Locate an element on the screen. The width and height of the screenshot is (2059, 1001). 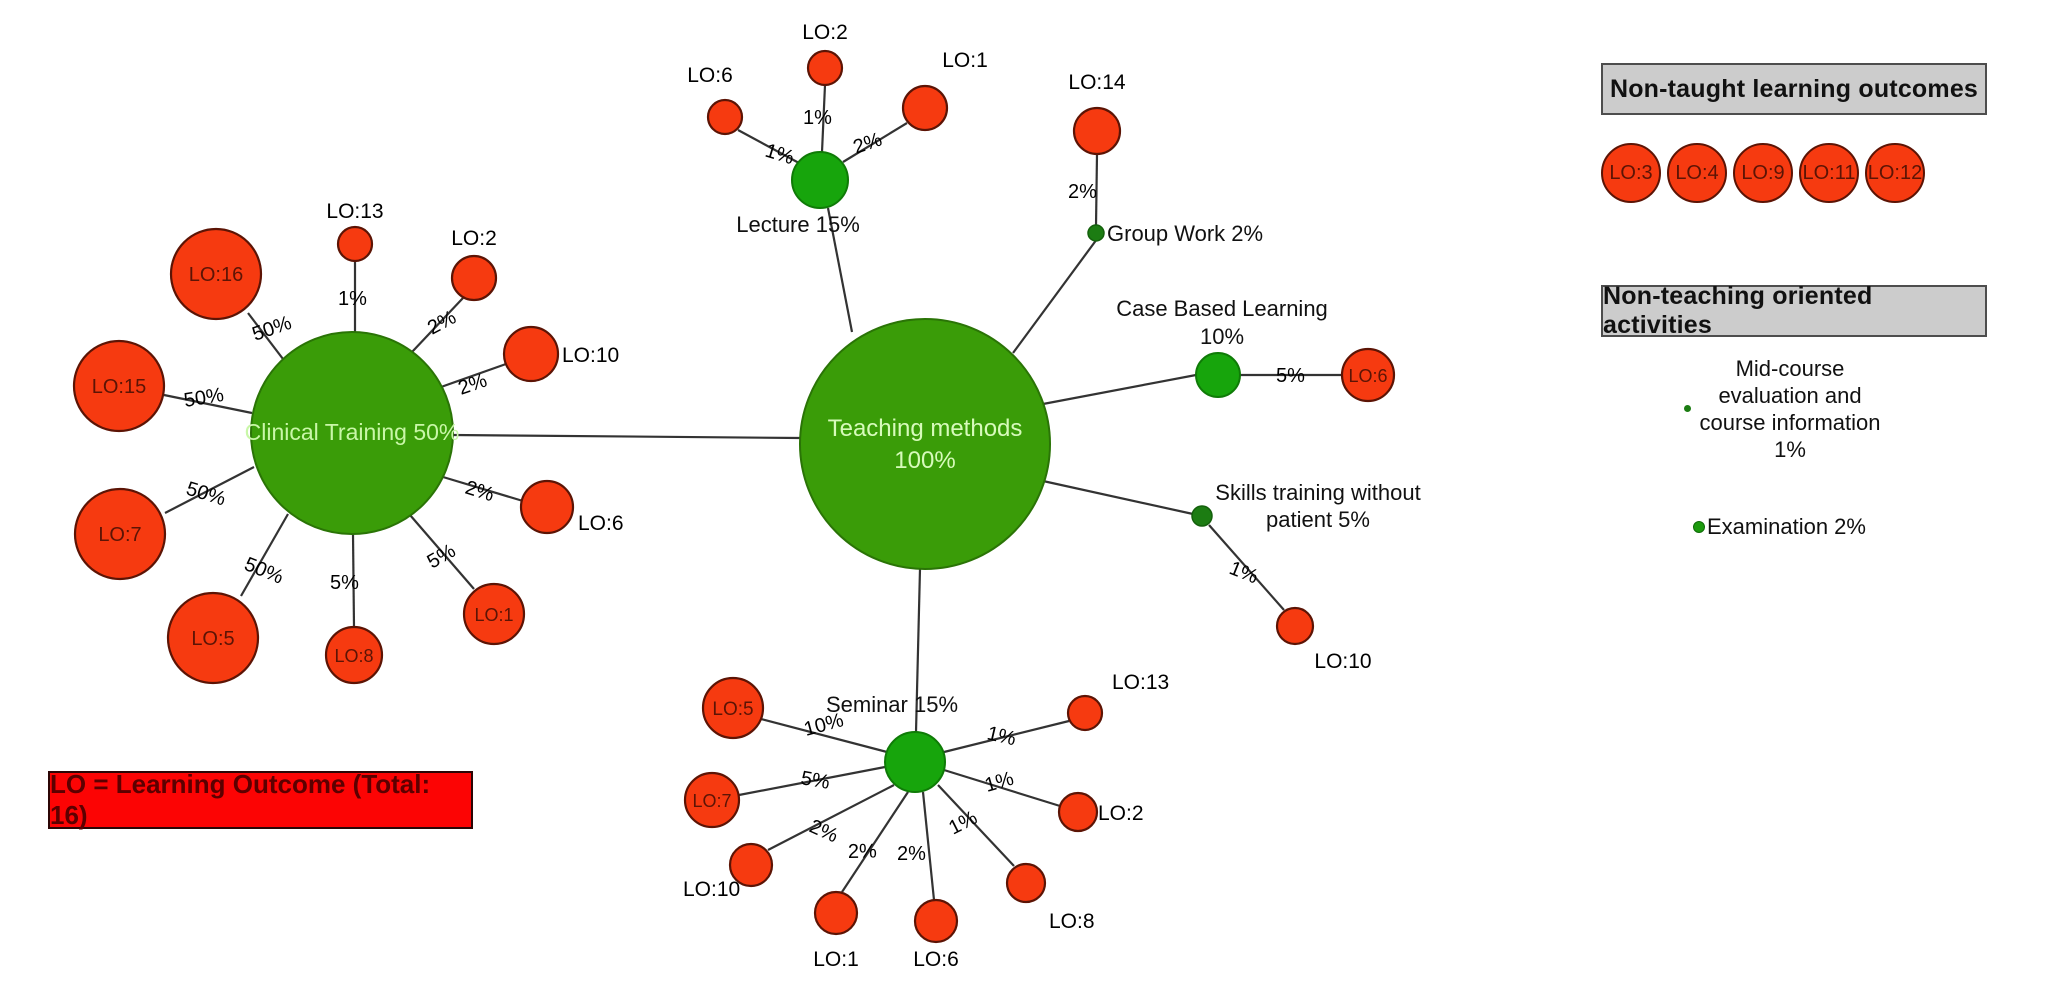
label-case-based-learning-line2: 10% is located at coordinates (1222, 336).